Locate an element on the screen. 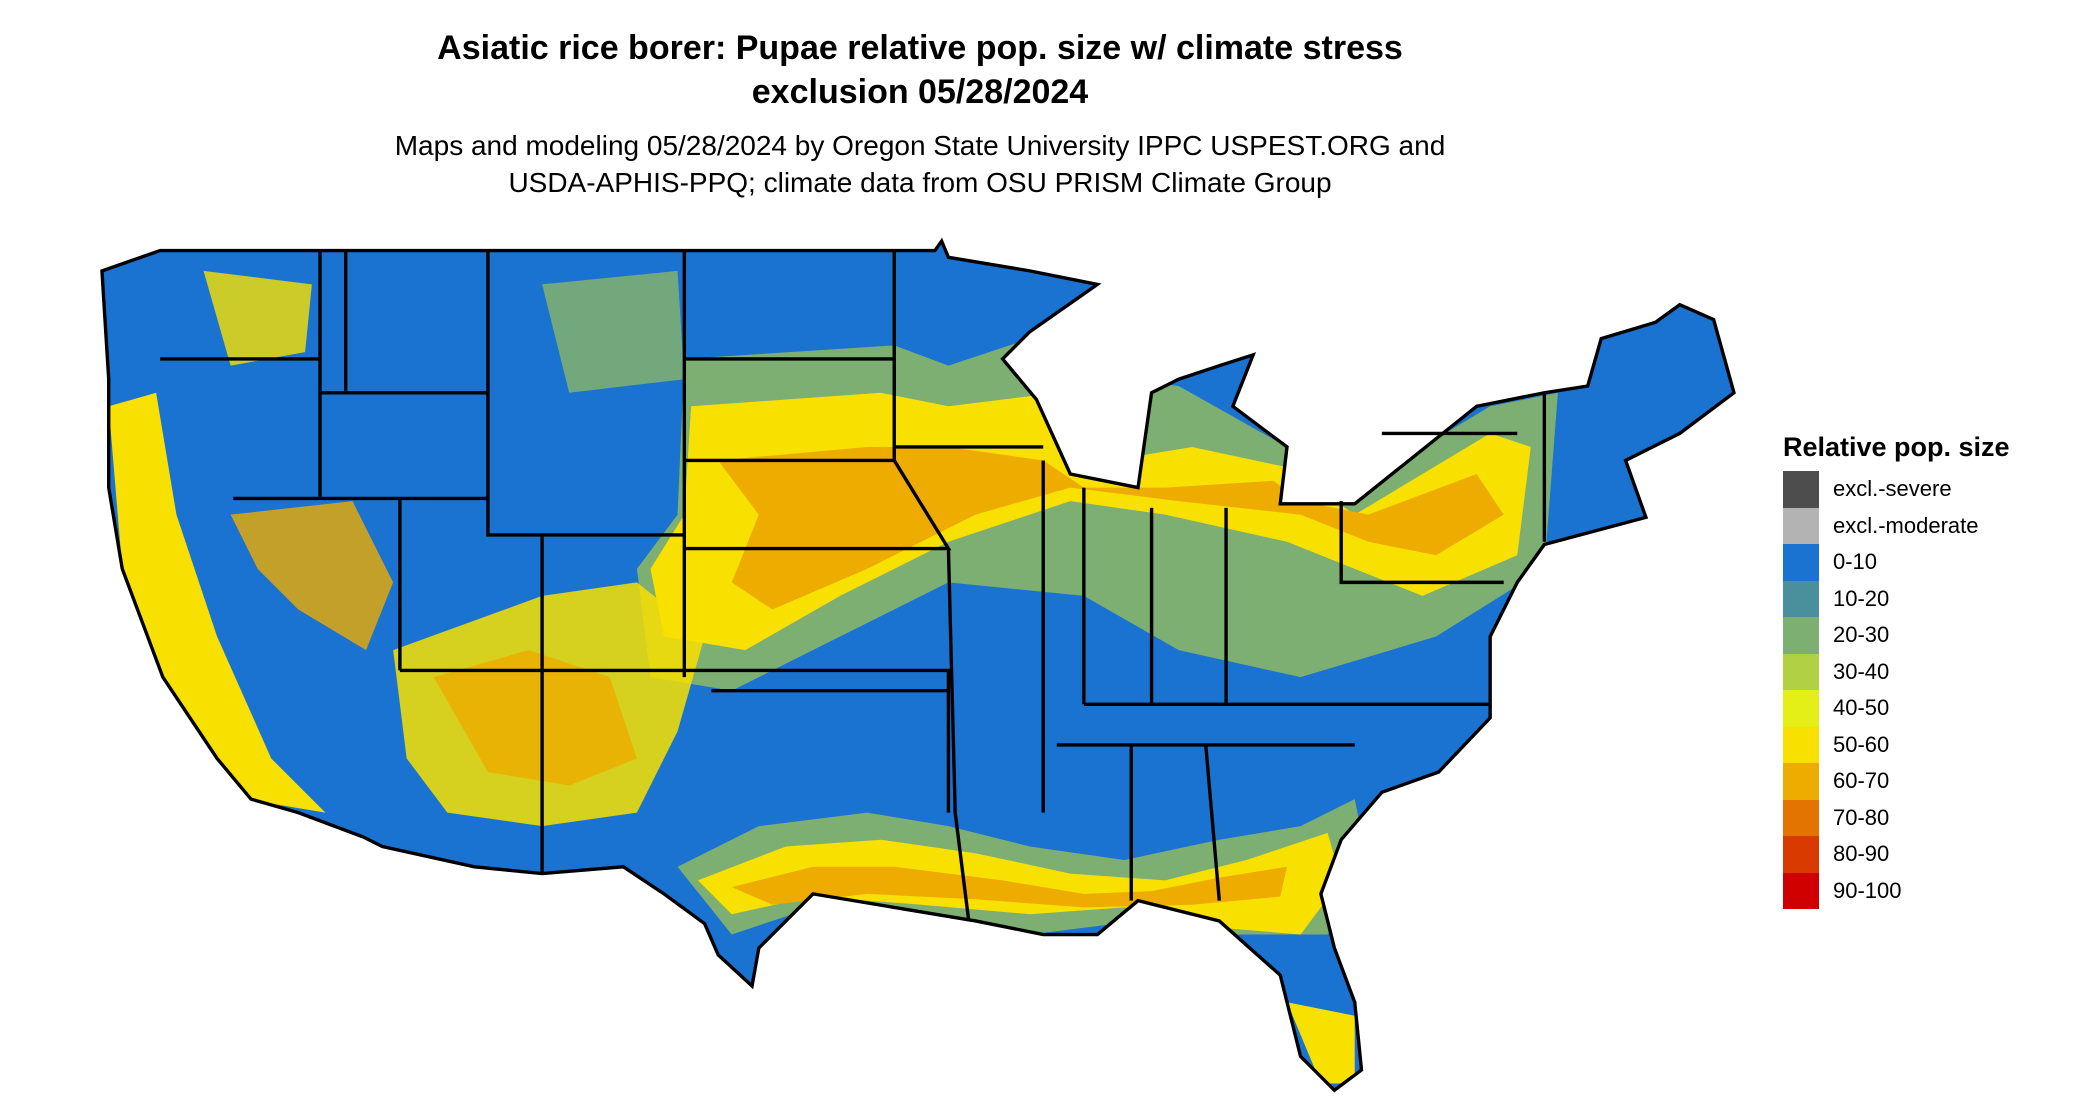 The image size is (2100, 1116). legend-label: 10-20 is located at coordinates (1861, 598).